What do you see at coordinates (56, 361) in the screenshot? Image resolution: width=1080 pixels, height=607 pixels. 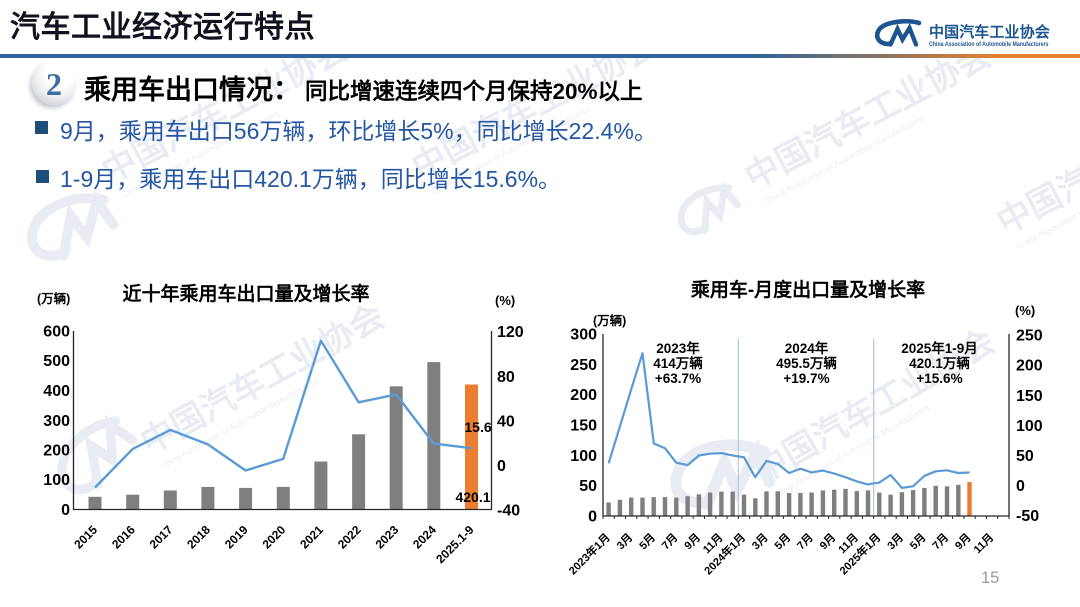 I see `svg-text: 500` at bounding box center [56, 361].